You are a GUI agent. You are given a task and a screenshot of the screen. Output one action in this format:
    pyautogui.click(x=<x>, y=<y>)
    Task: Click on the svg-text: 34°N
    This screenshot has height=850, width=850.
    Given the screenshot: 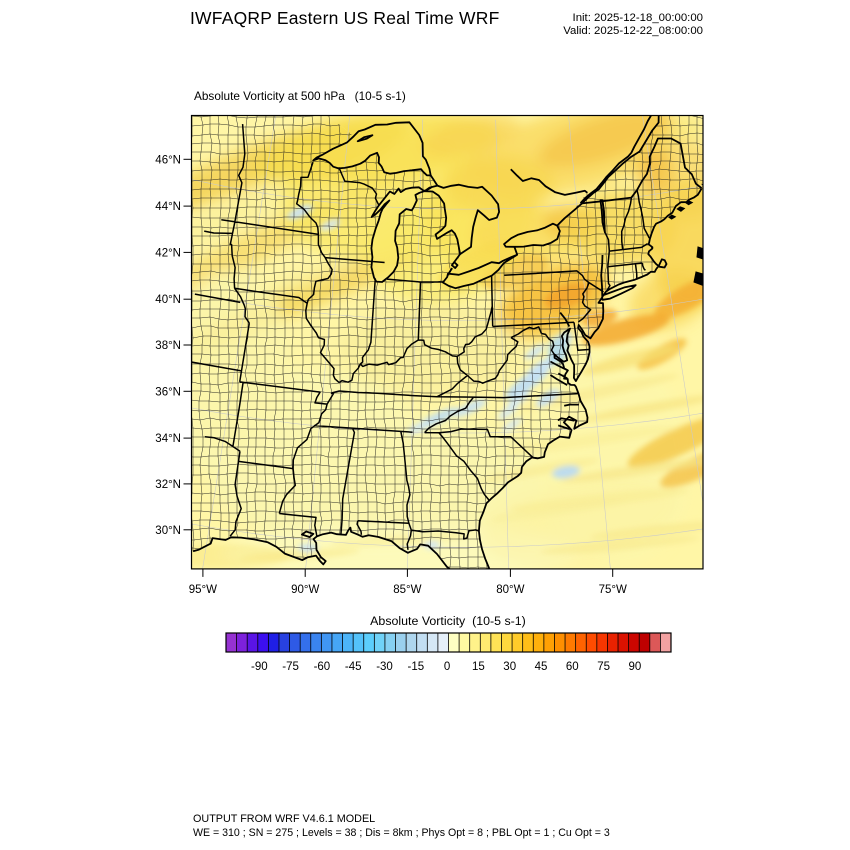 What is the action you would take?
    pyautogui.click(x=168, y=439)
    